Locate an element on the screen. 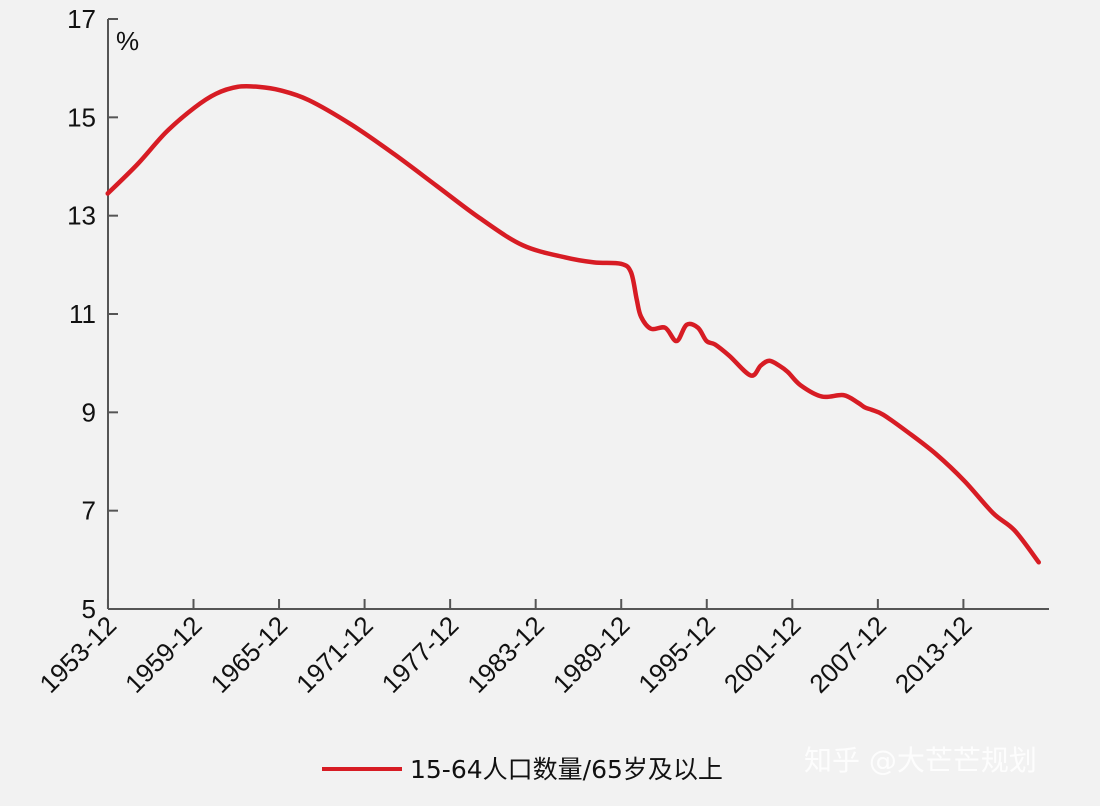 The image size is (1100, 806). x-tick-label: 1959-12 is located at coordinates (163, 654).